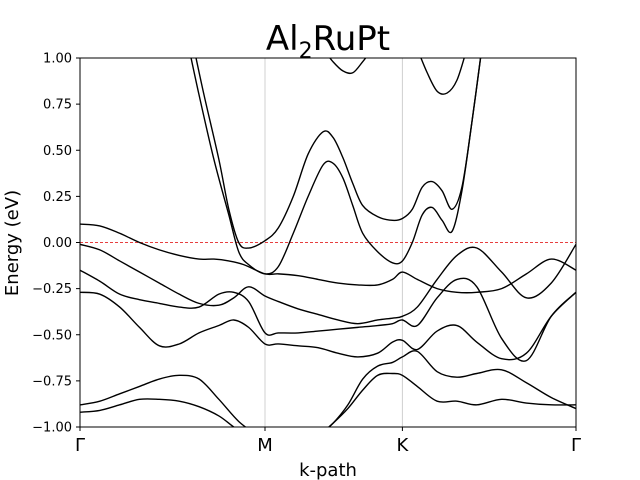 The height and width of the screenshot is (480, 640). What do you see at coordinates (57, 243) in the screenshot?
I see `y-tick-label: 0.00` at bounding box center [57, 243].